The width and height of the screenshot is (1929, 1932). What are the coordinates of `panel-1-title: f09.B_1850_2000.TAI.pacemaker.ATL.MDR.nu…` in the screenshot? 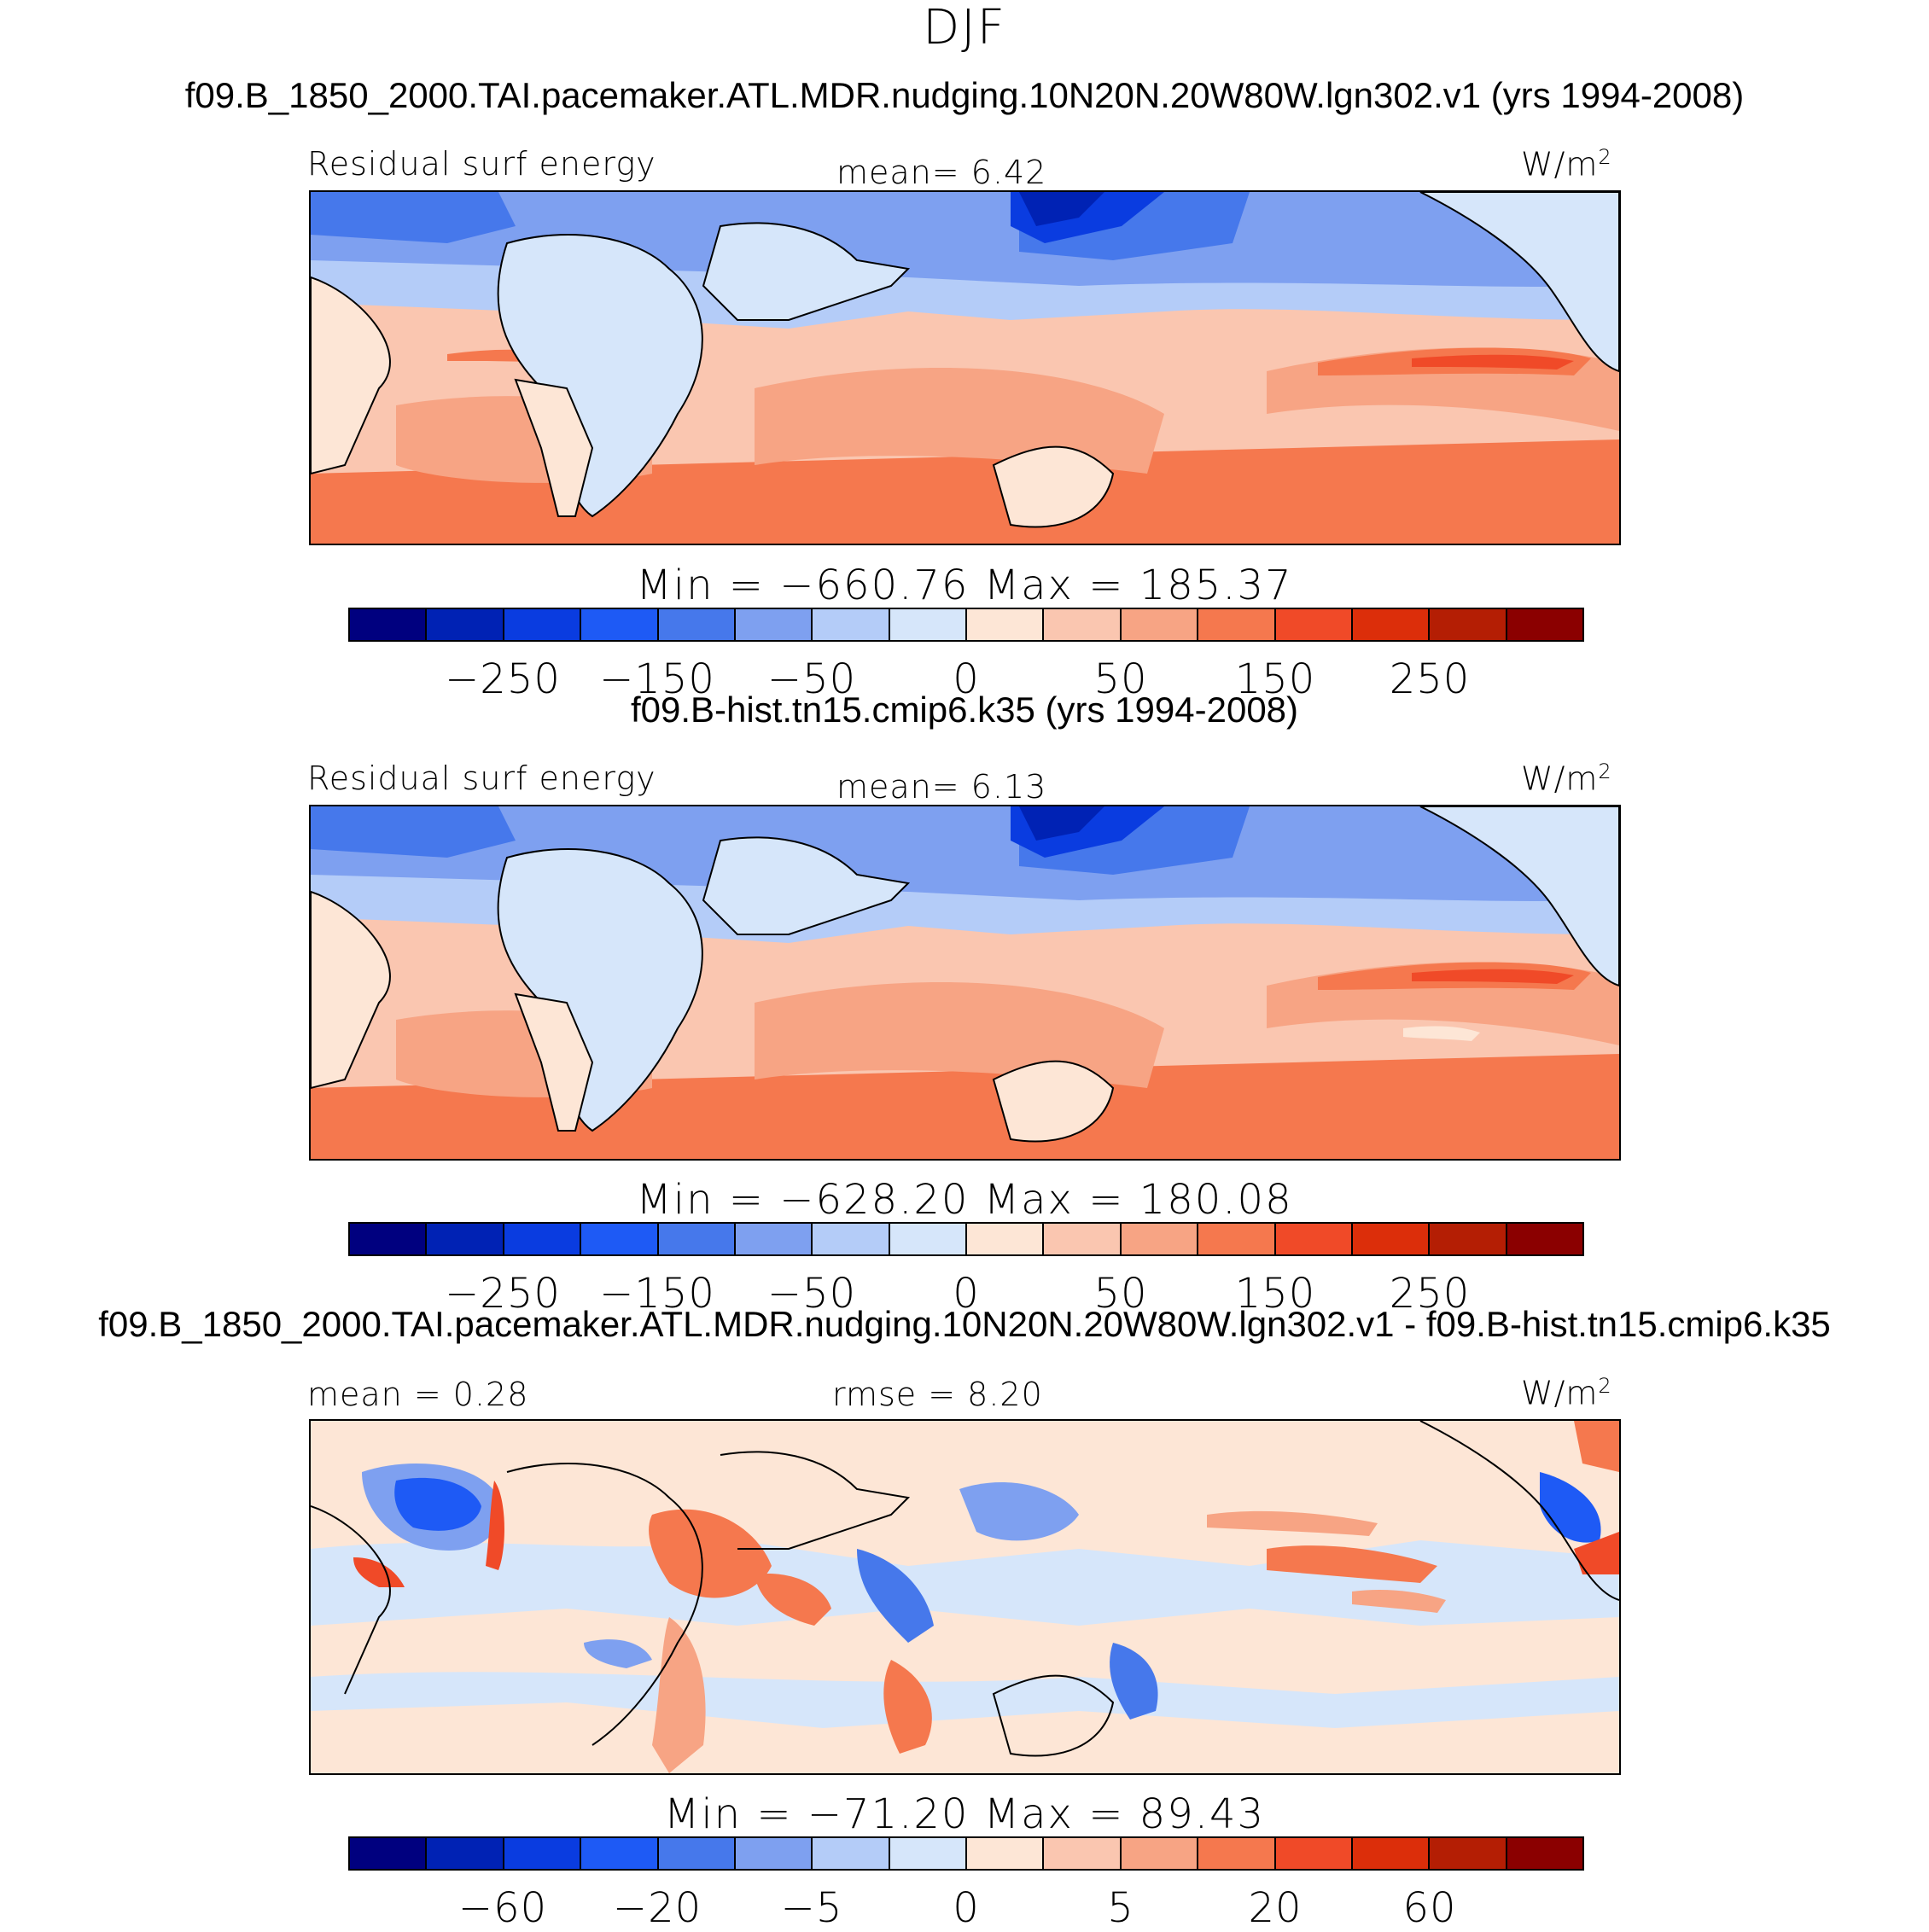 It's located at (964, 95).